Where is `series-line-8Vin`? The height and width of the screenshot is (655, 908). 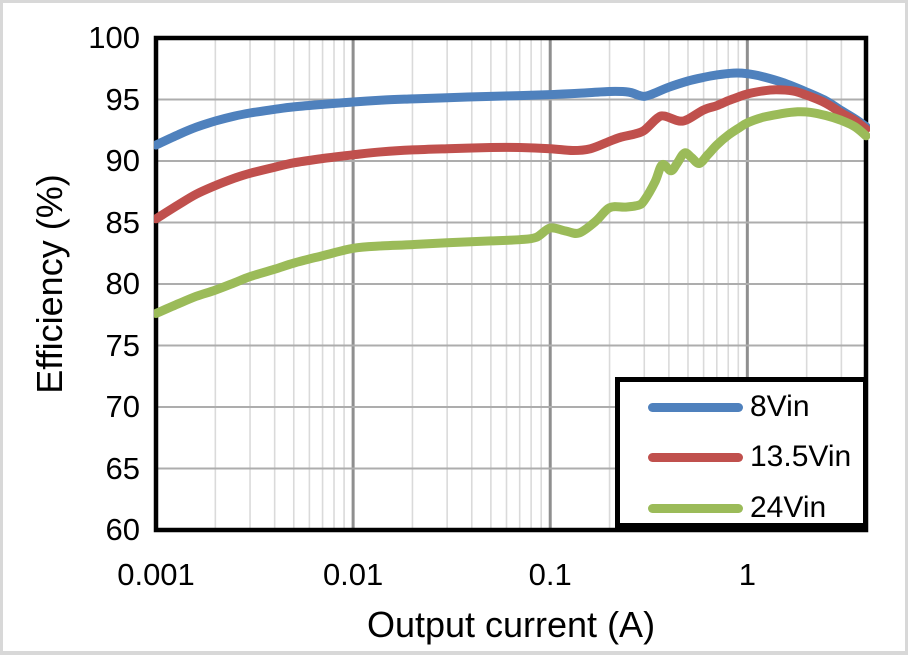 series-line-8Vin is located at coordinates (512, 109).